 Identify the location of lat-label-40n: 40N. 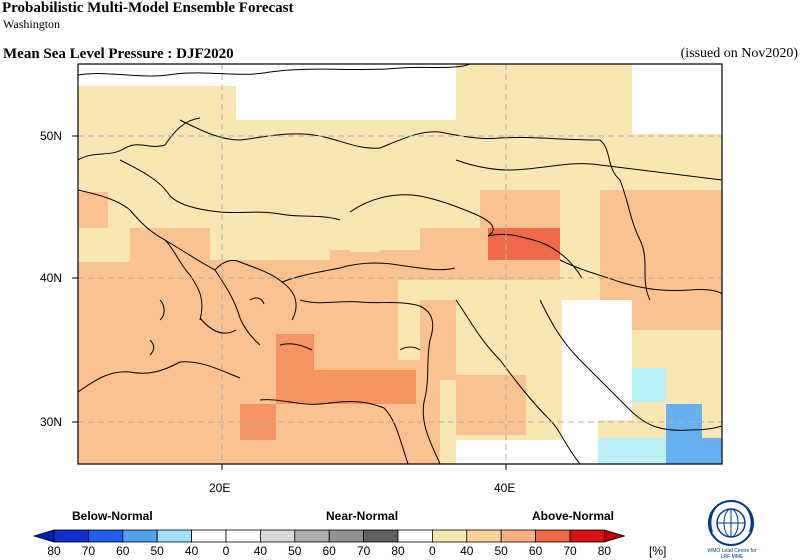
(51, 278).